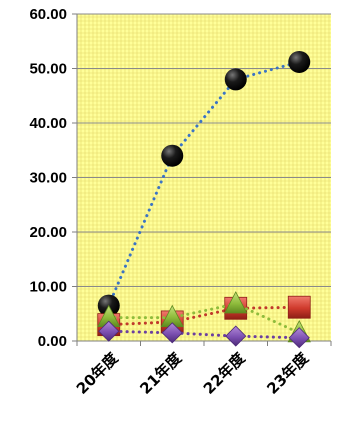 Image resolution: width=337 pixels, height=424 pixels. Describe the element at coordinates (299, 307) in the screenshot. I see `data-point-square` at that location.